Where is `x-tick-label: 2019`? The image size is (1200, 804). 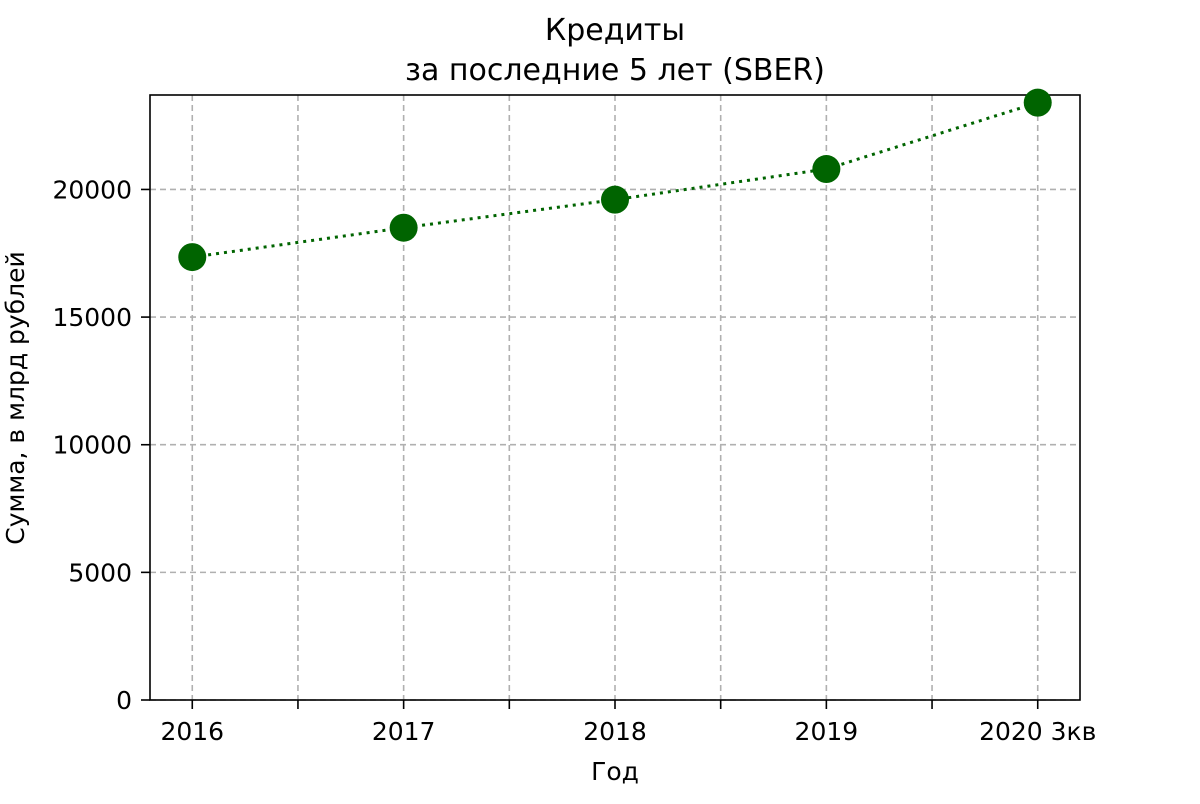 x-tick-label: 2019 is located at coordinates (827, 731).